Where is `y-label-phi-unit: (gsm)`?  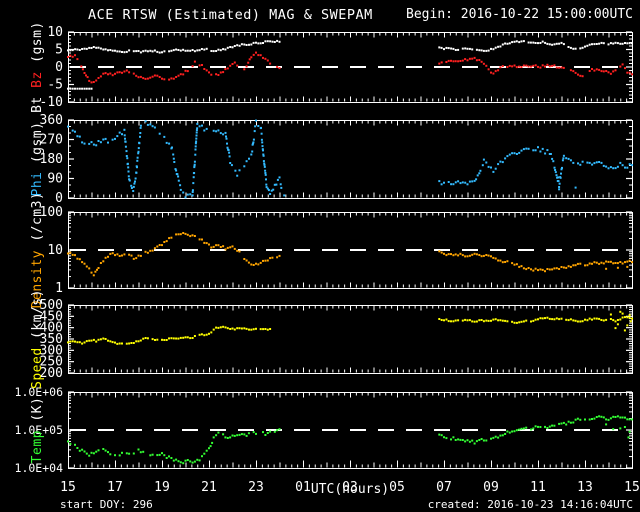 y-label-phi-unit: (gsm) is located at coordinates (37, 146).